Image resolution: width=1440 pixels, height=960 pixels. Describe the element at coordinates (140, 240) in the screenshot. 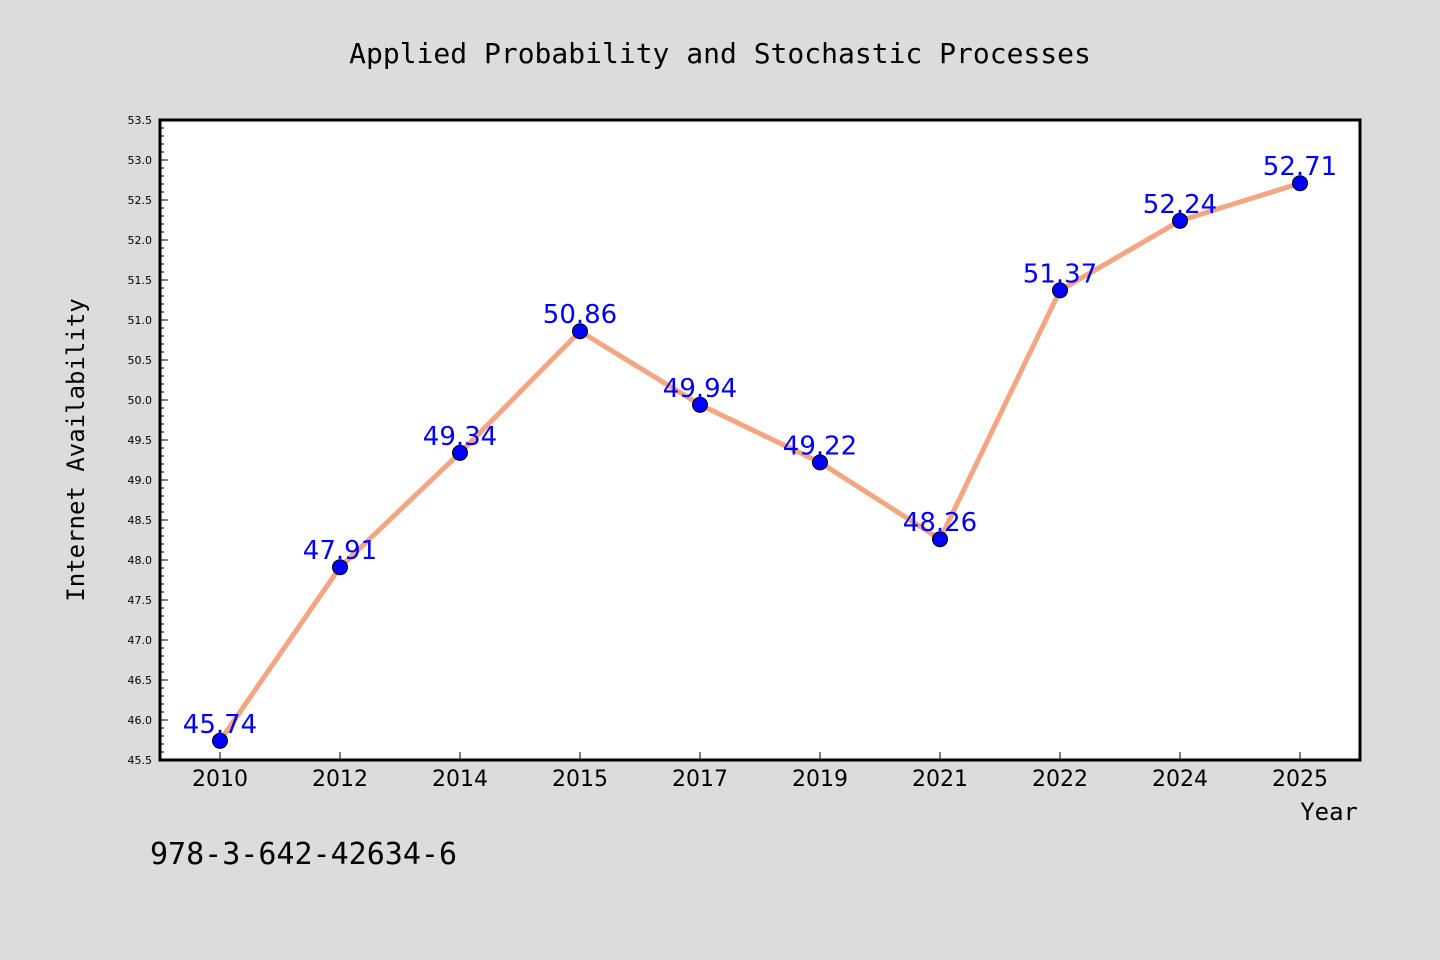

I see `y-tick-label: 52.0` at that location.